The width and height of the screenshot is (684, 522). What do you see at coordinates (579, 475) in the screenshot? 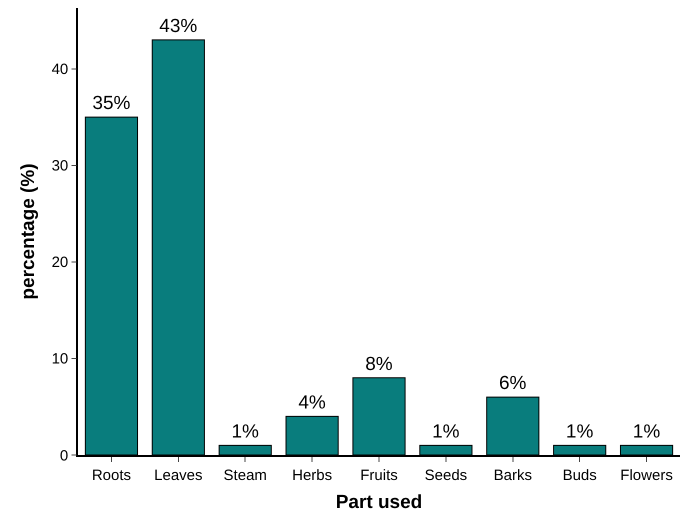
I see `x-tick-label: Buds` at bounding box center [579, 475].